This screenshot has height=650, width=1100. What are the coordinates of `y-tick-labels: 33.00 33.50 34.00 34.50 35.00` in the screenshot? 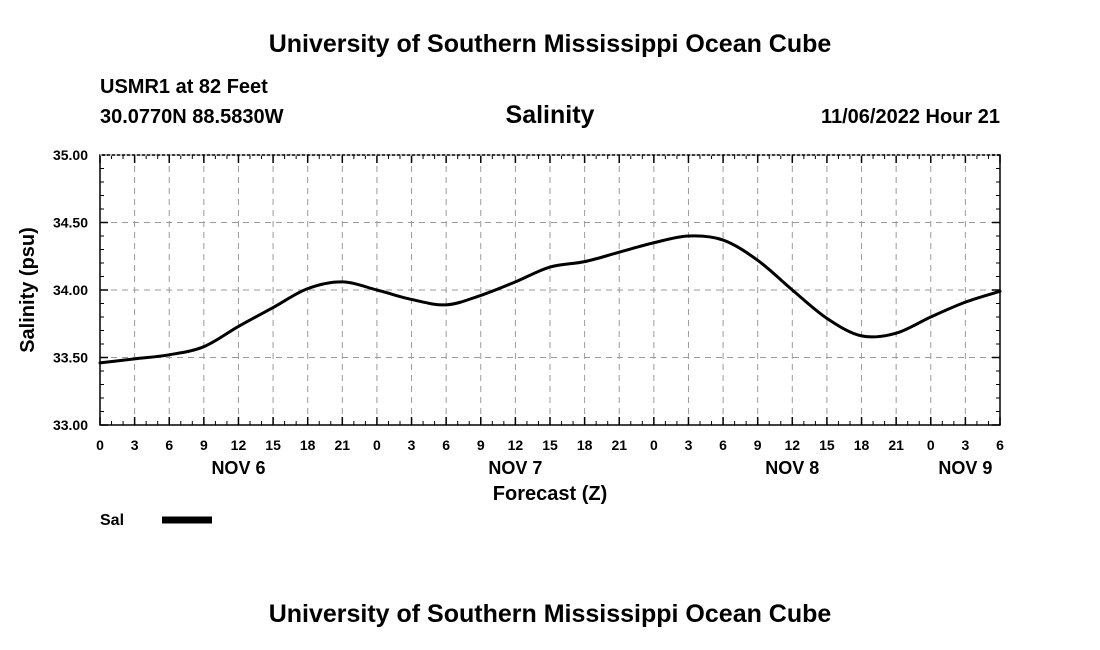 It's located at (70, 290).